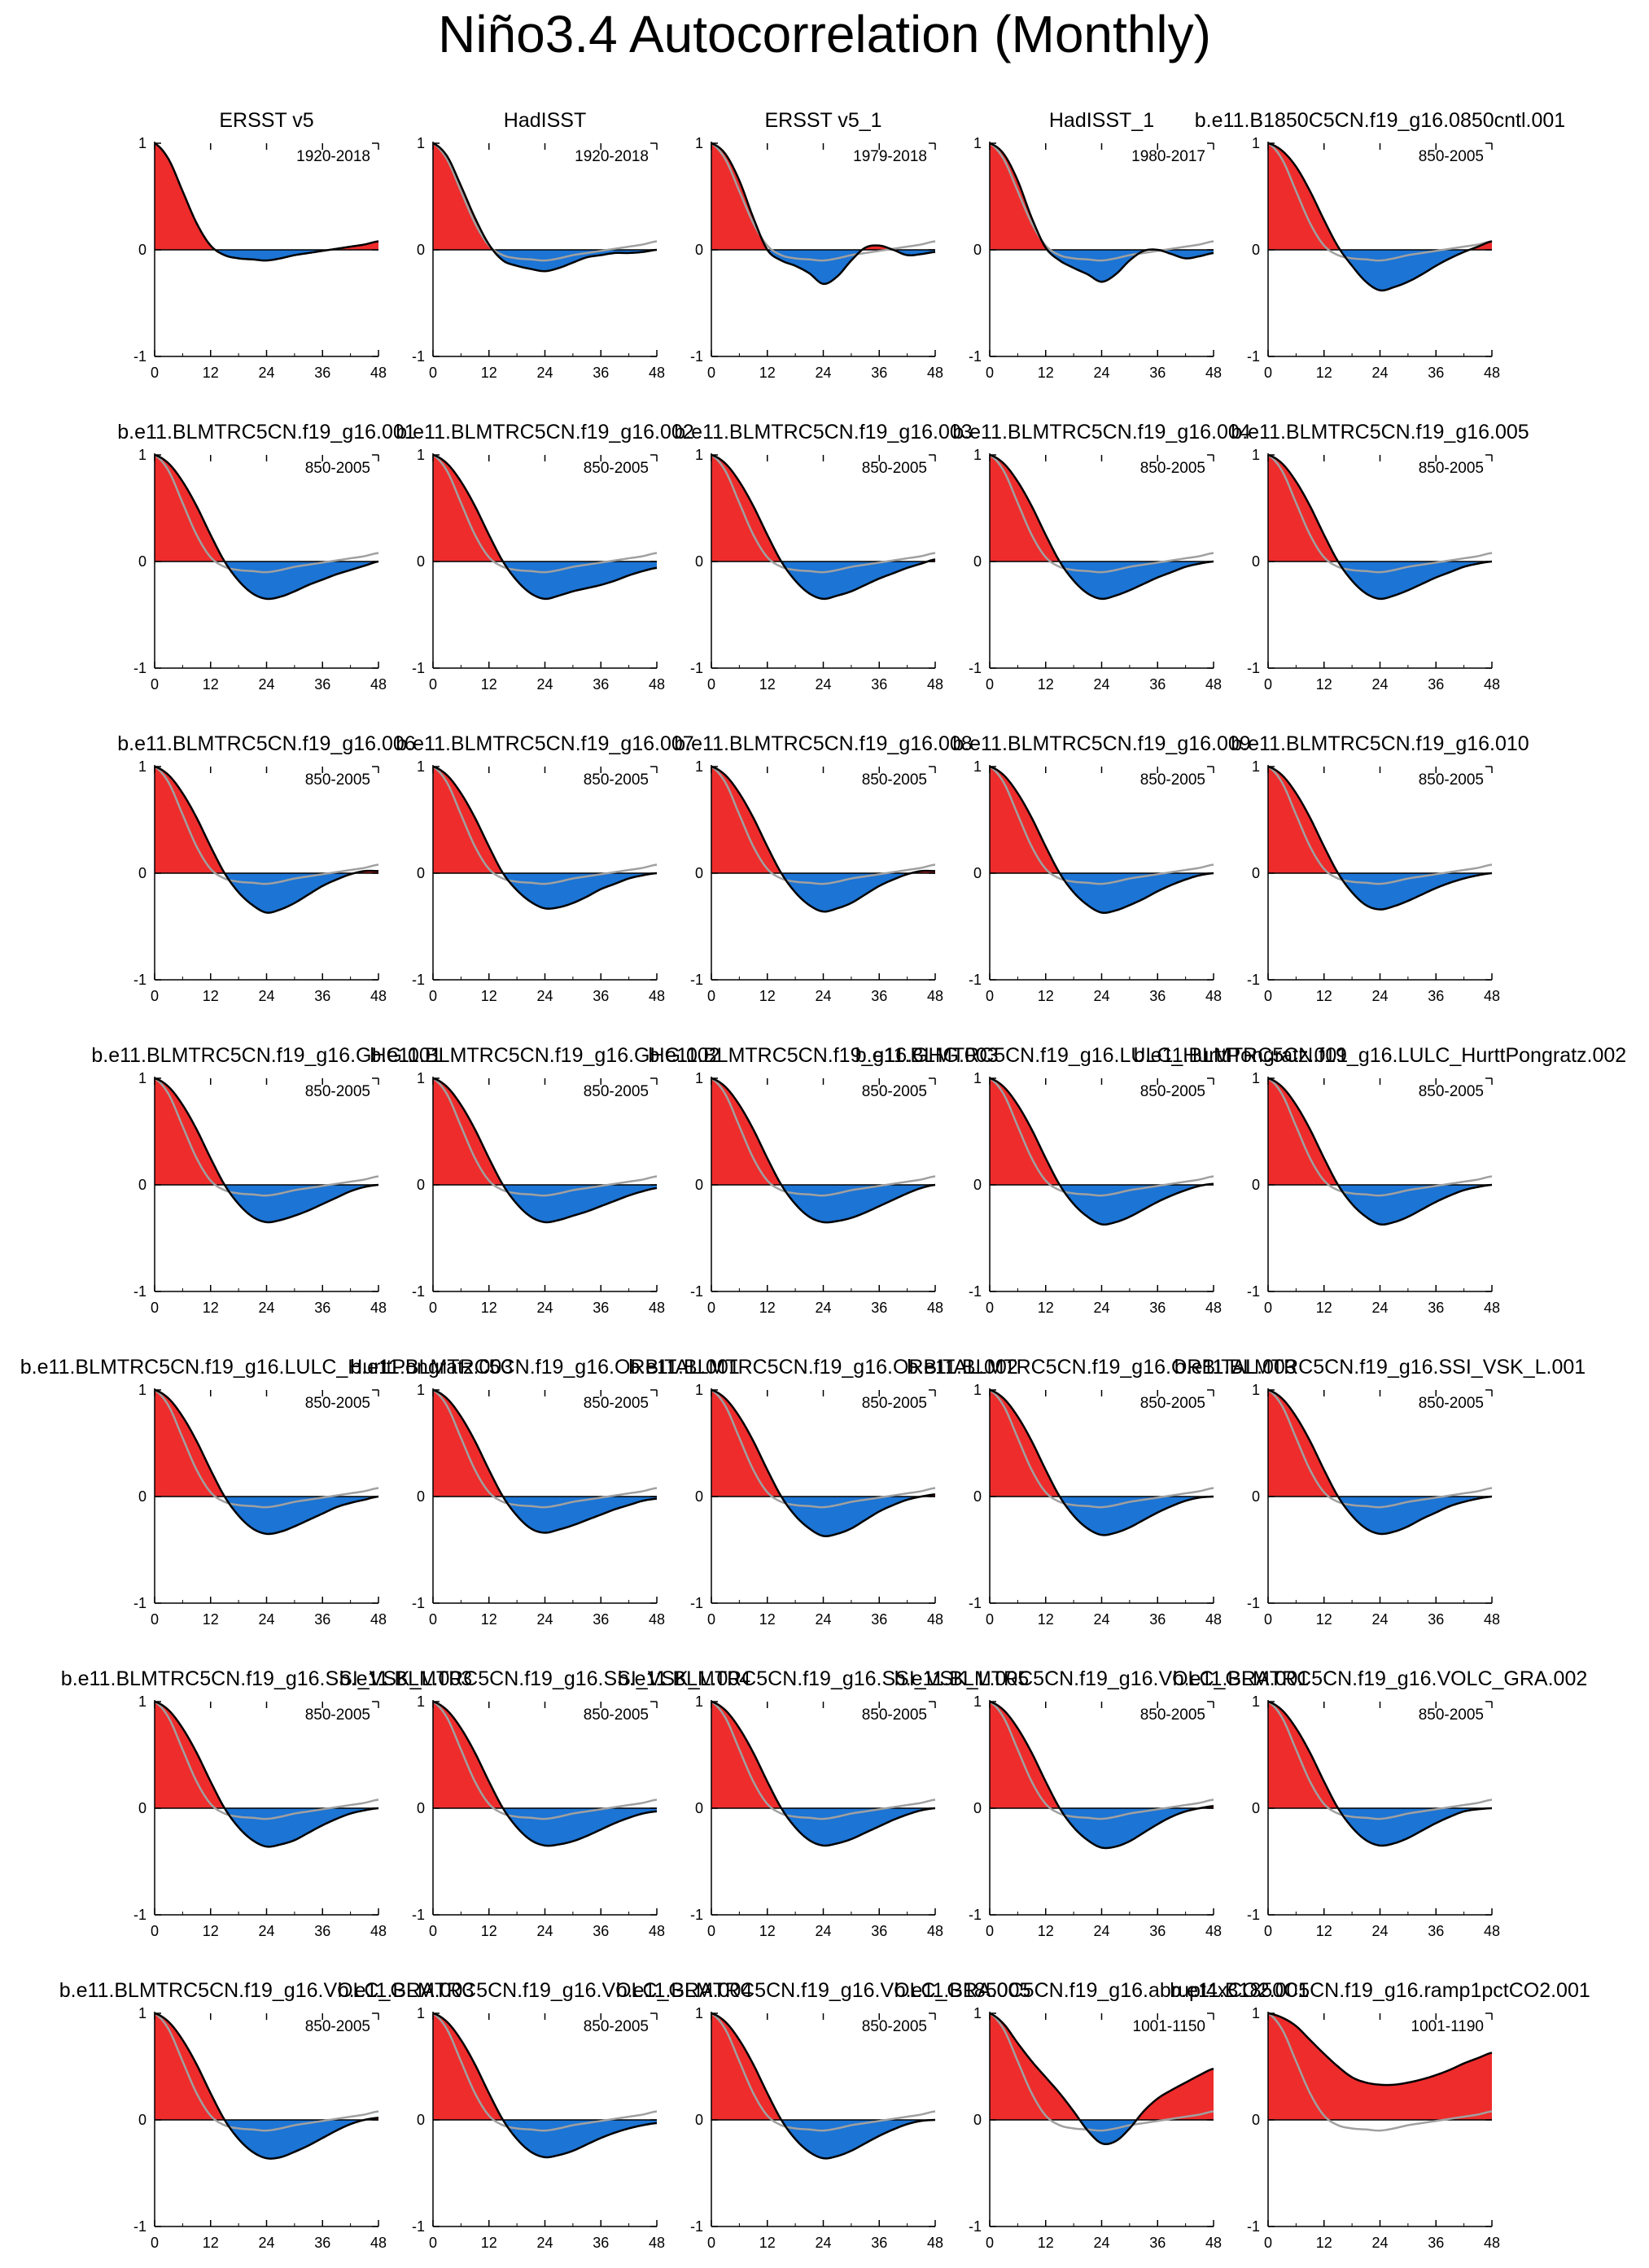  What do you see at coordinates (266, 1055) in the screenshot?
I see `panel-title: b.e11.BLMTRC5CN.f19_g16.GHG.001` at bounding box center [266, 1055].